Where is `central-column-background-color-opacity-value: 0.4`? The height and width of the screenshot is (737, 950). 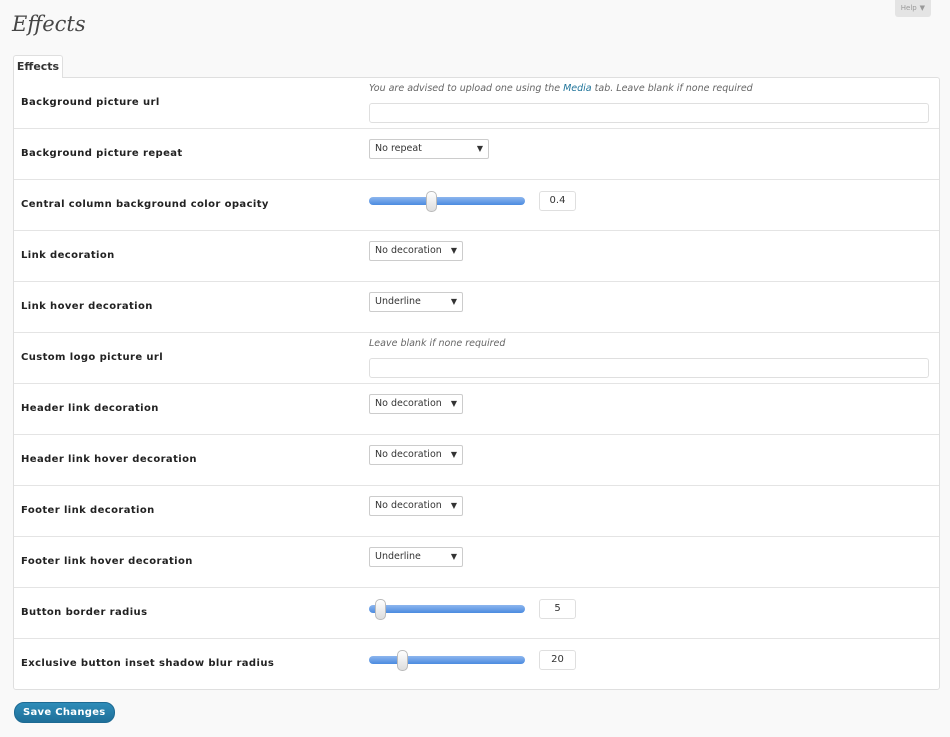
central-column-background-color-opacity-value: 0.4 is located at coordinates (557, 201).